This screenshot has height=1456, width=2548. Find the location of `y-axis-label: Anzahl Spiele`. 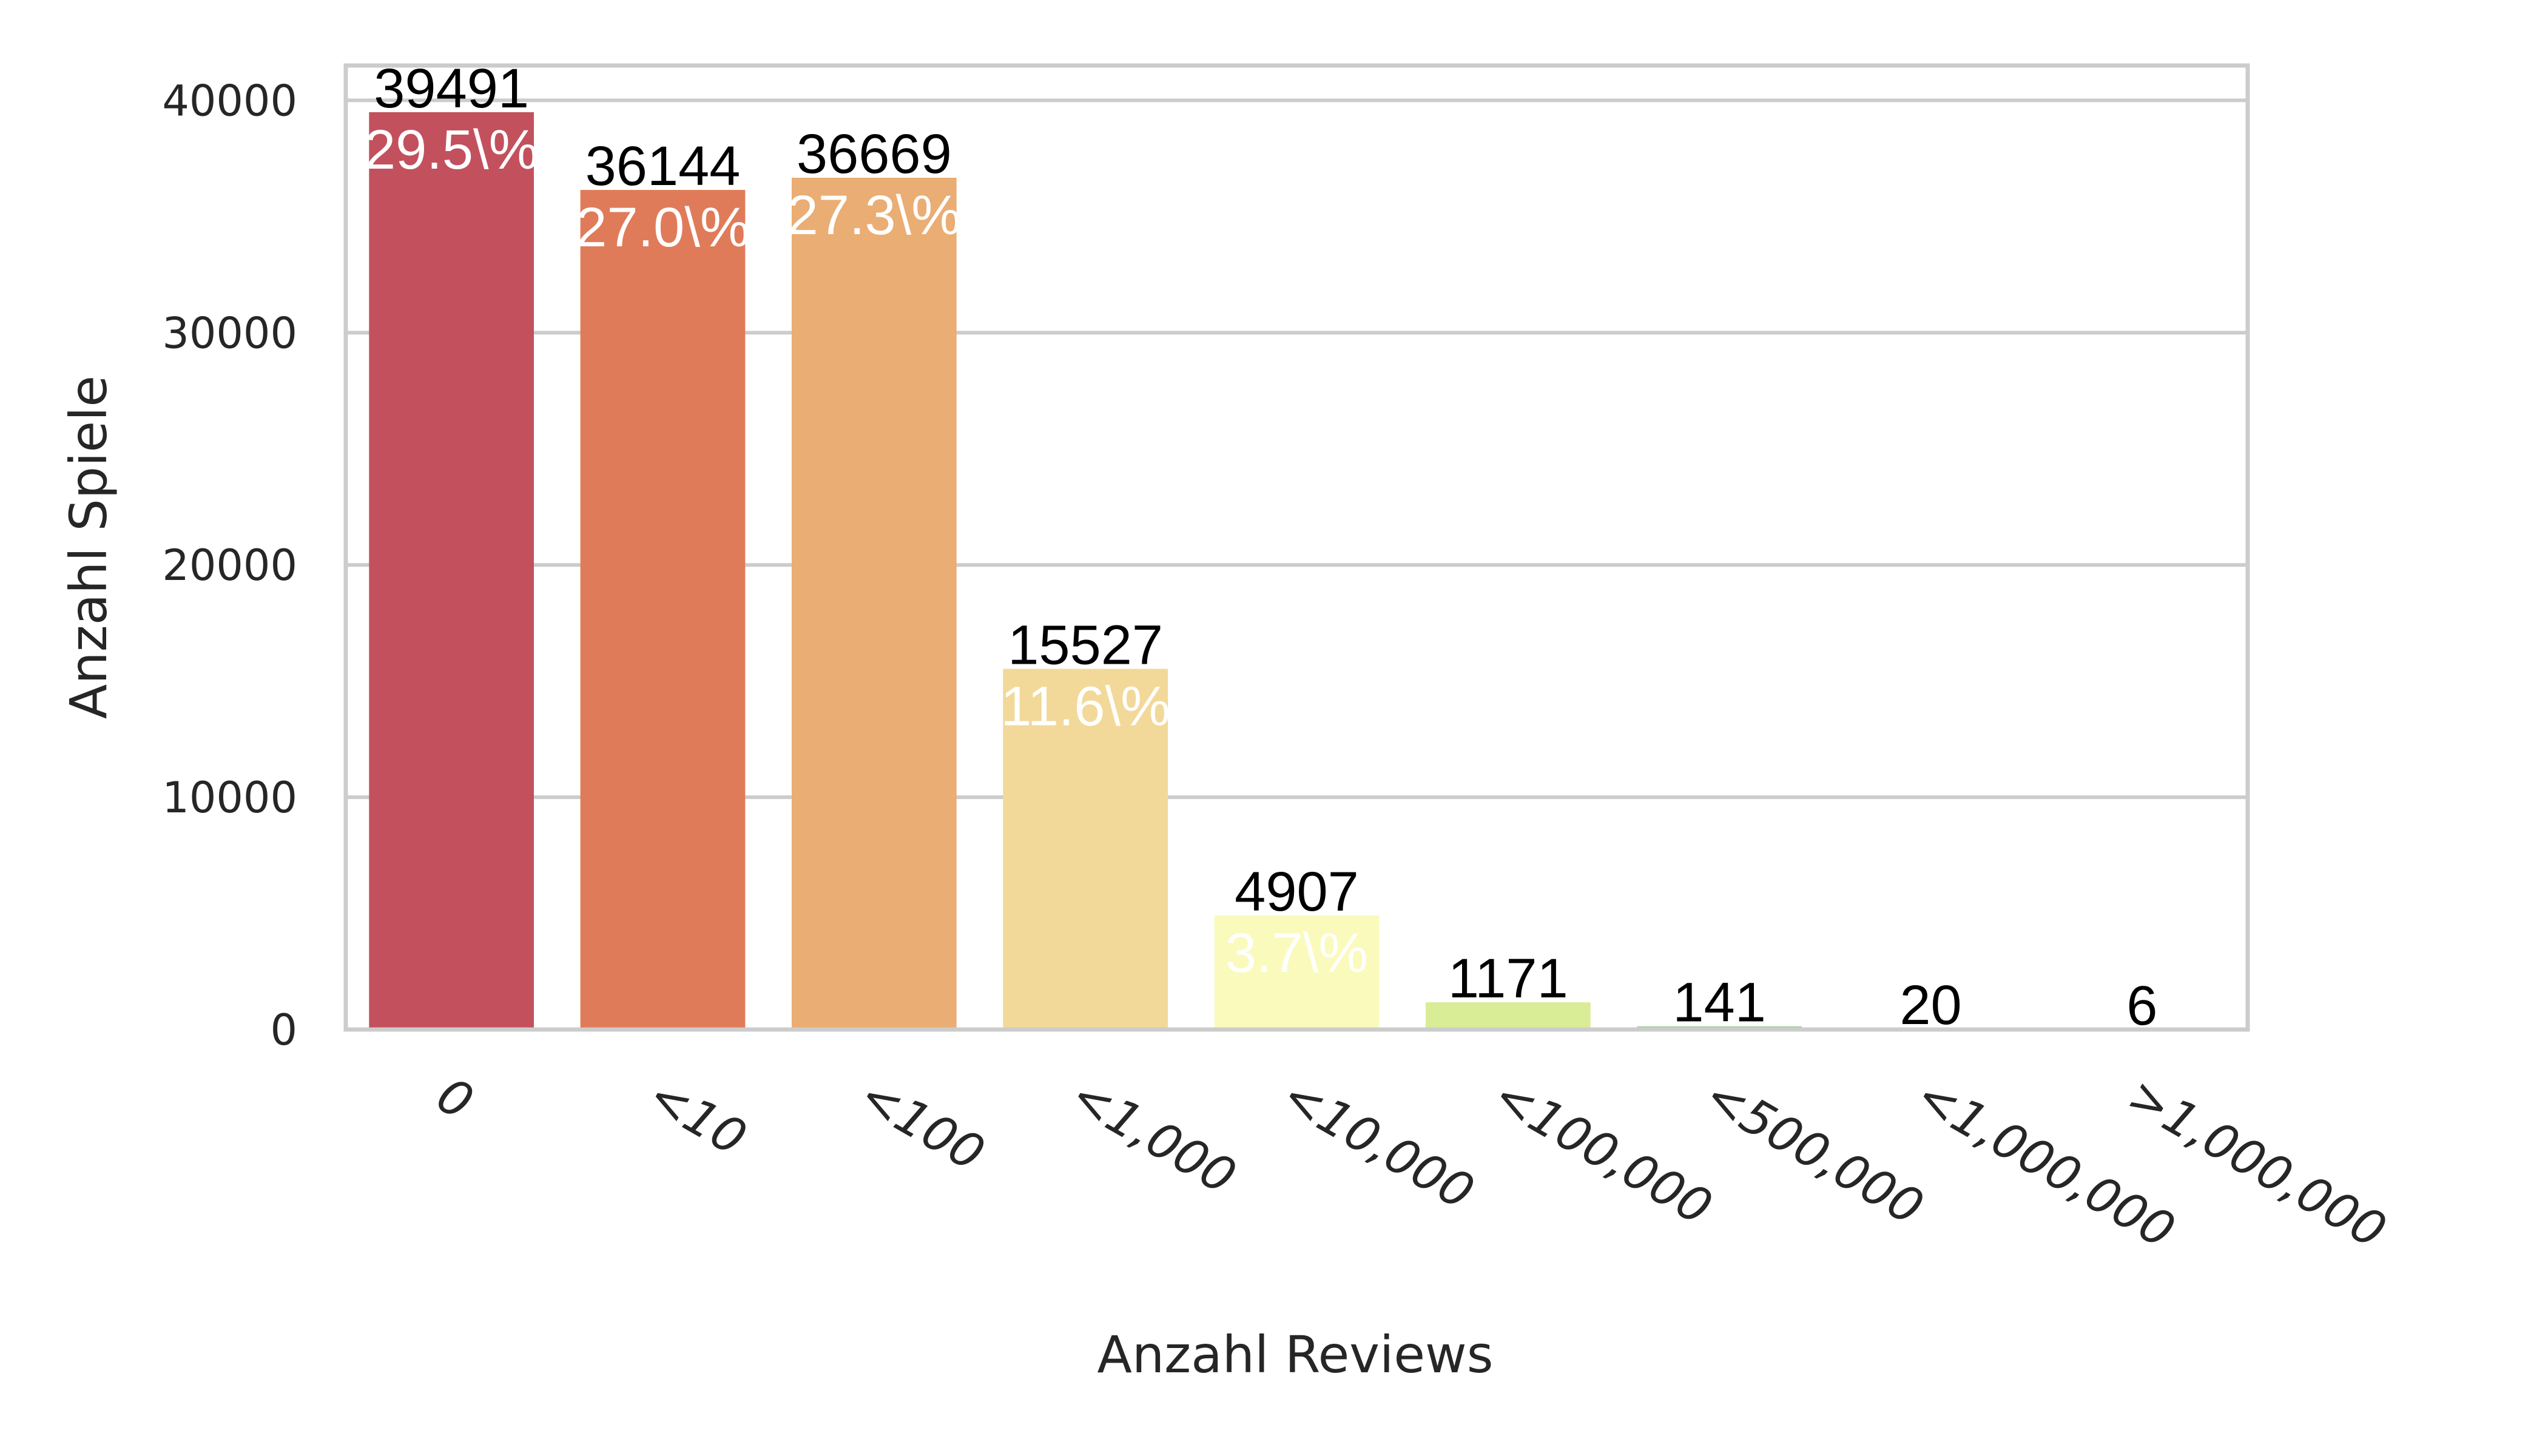

y-axis-label: Anzahl Spiele is located at coordinates (88, 547).